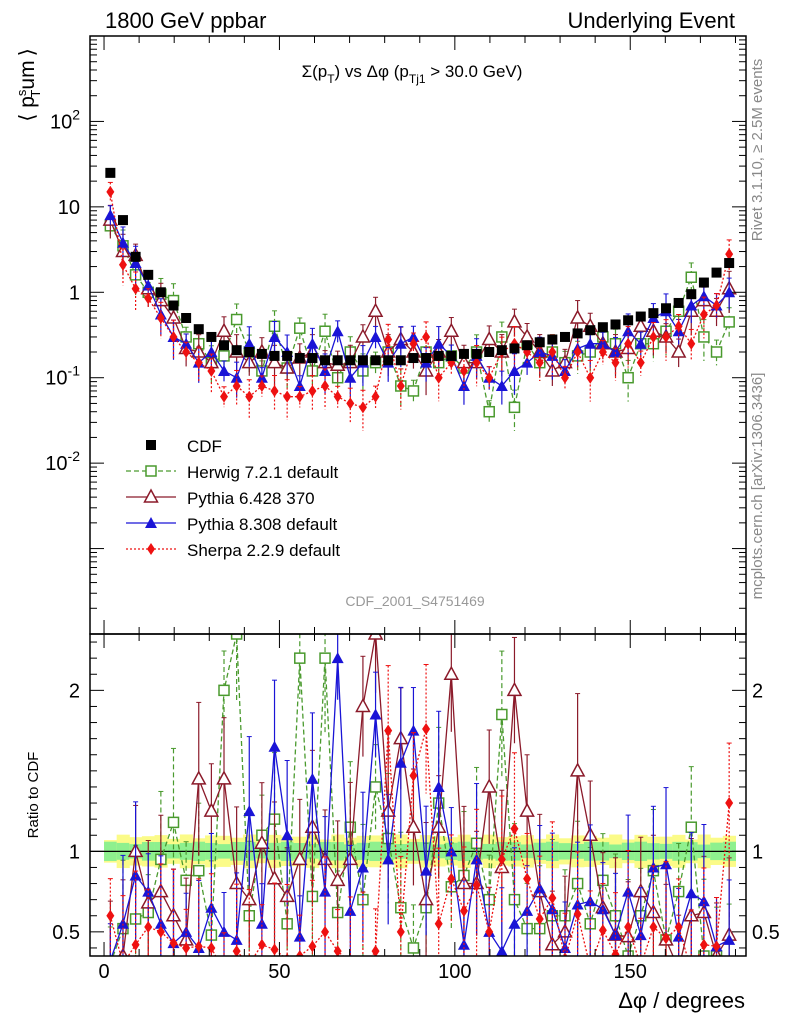  What do you see at coordinates (262, 472) in the screenshot?
I see `legend-label-herwig-7-2-1-default: Herwig 7.2.1 default` at bounding box center [262, 472].